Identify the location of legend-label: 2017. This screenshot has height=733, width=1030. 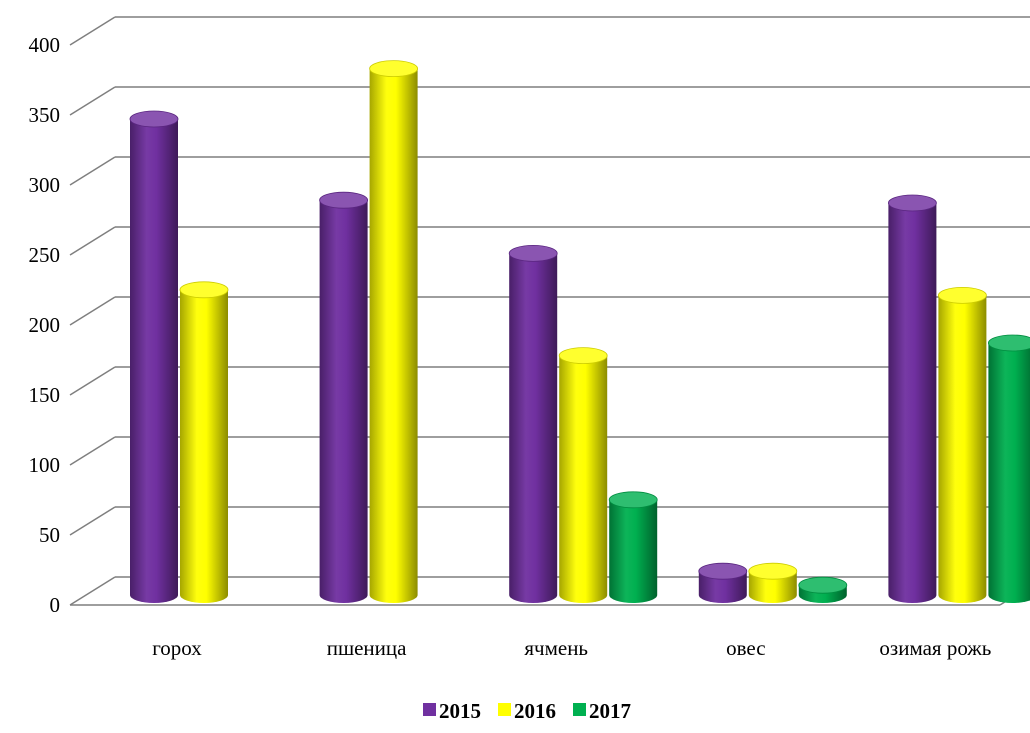
(610, 711).